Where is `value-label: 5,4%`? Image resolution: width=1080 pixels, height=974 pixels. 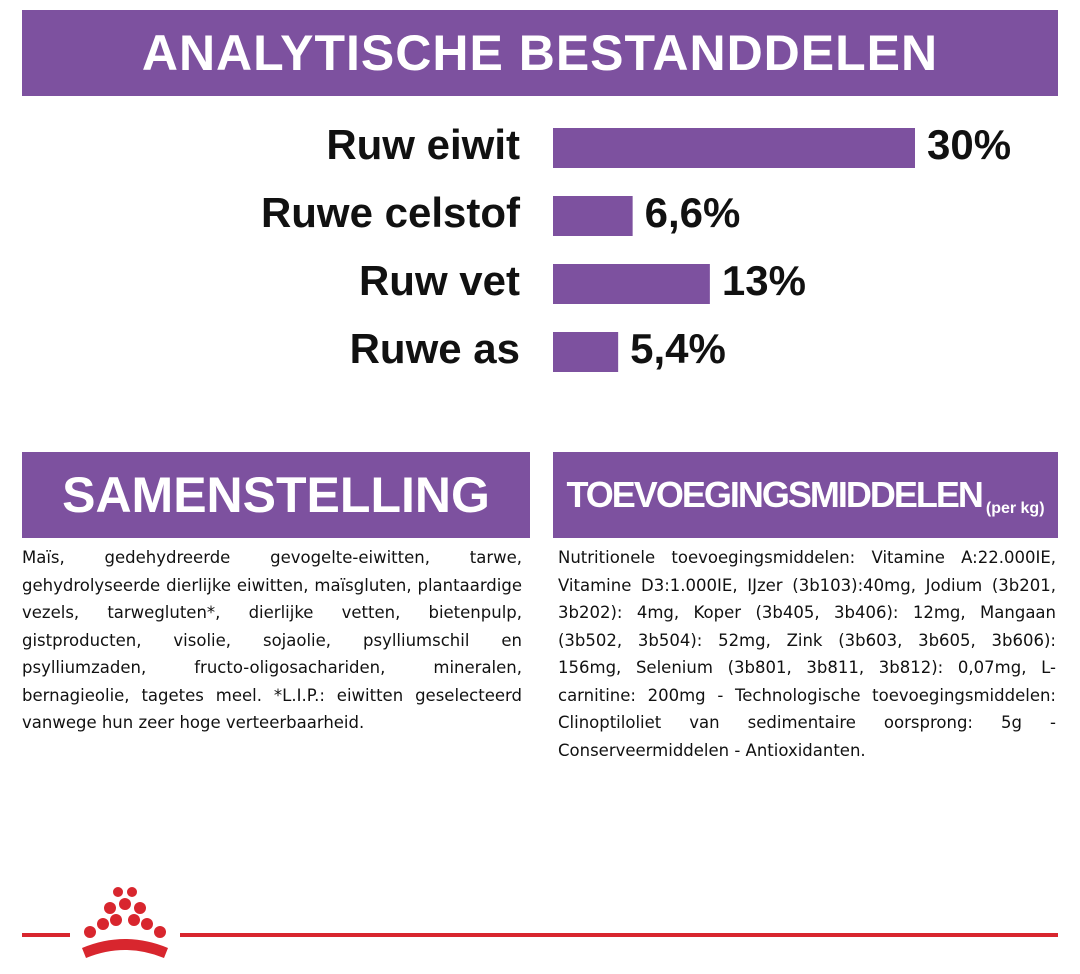
value-label: 5,4% is located at coordinates (678, 348).